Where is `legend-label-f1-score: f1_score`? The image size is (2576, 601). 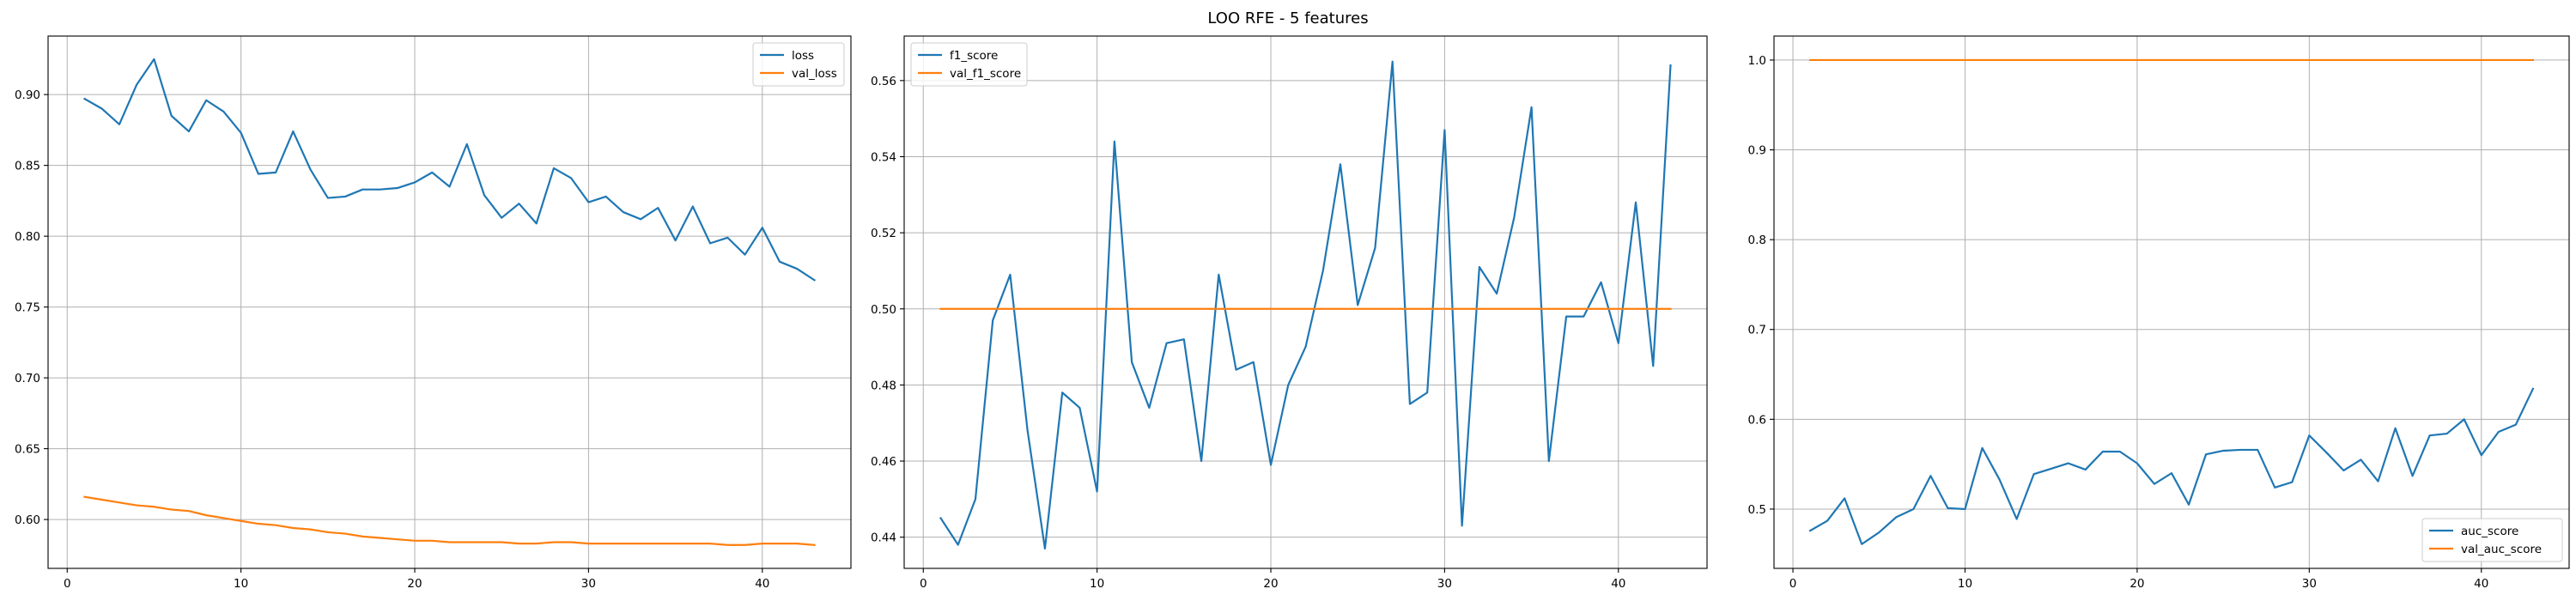
legend-label-f1-score: f1_score is located at coordinates (974, 56).